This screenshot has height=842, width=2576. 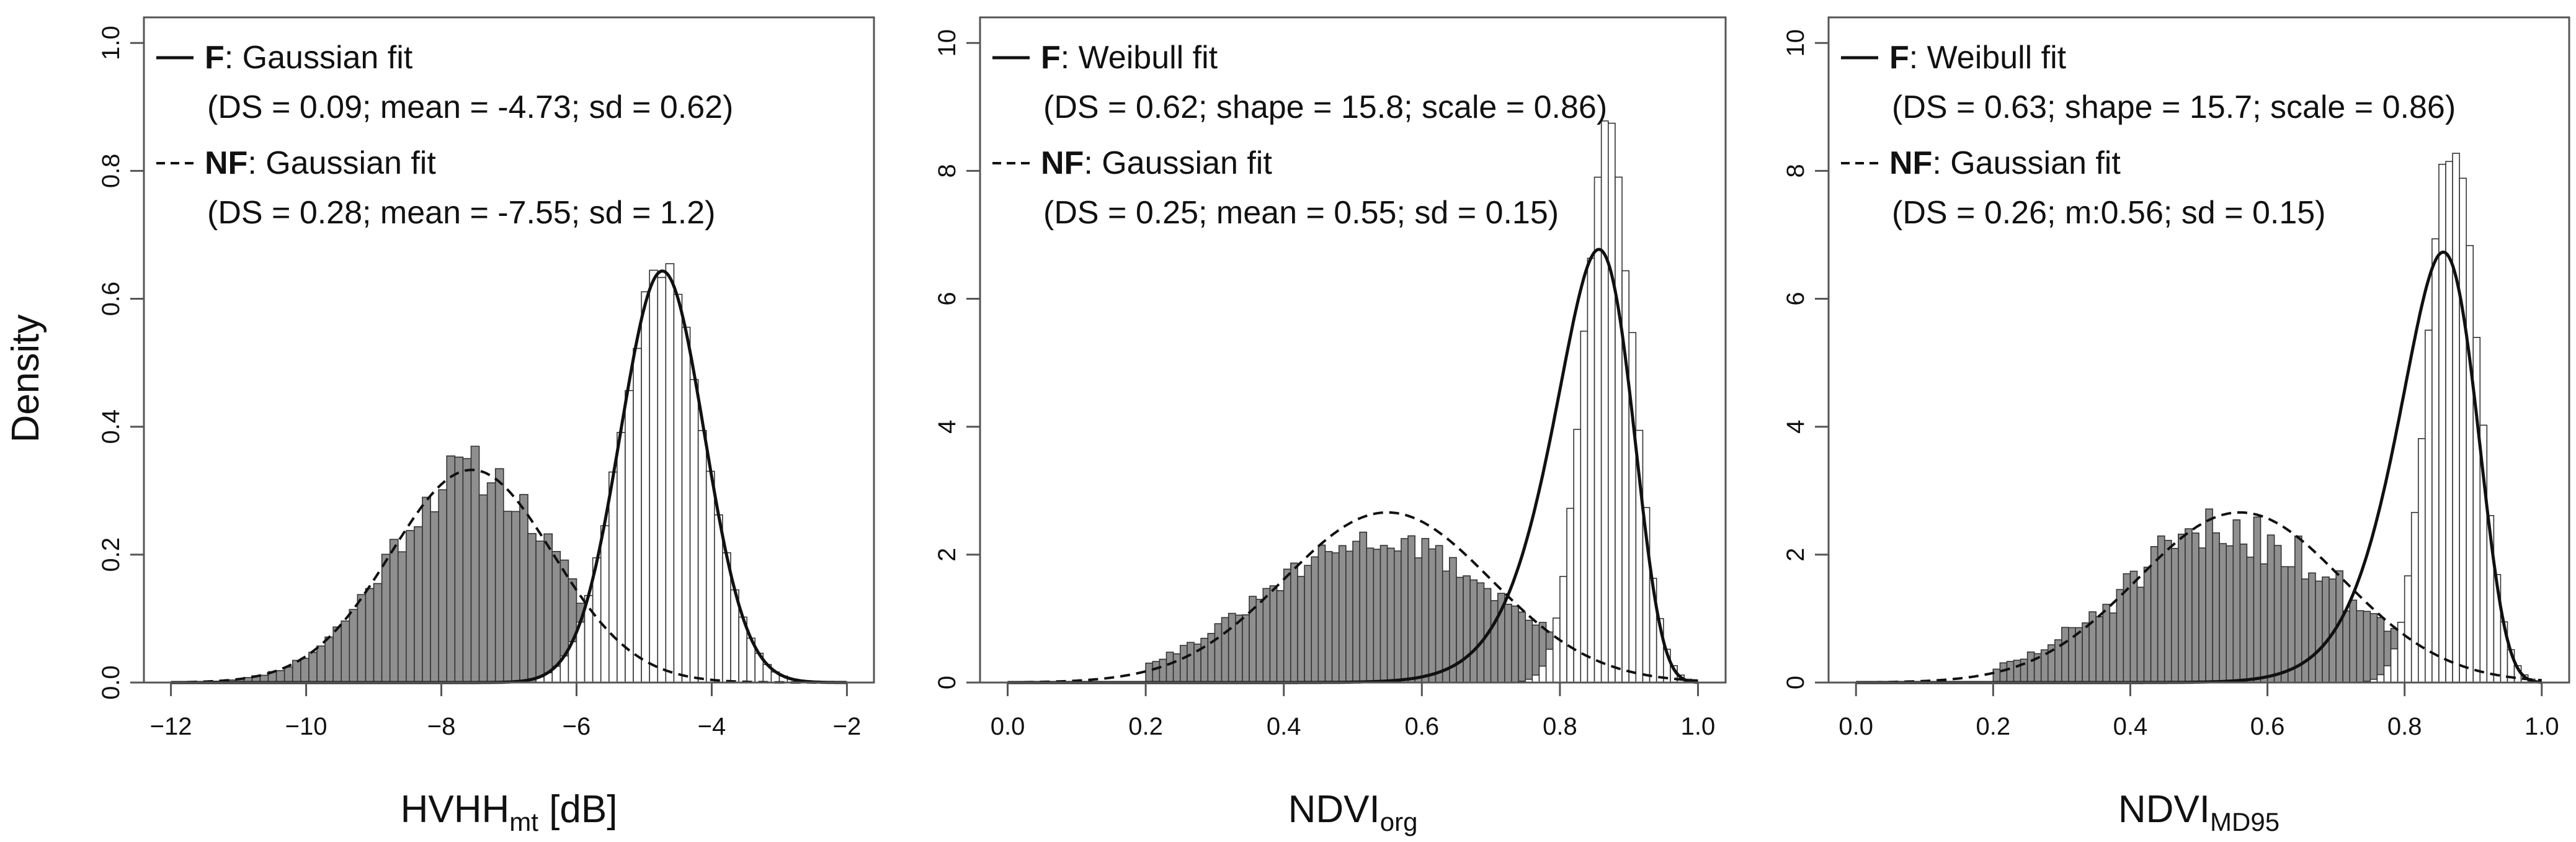 I want to click on x-axis-title-subscript: MD95, so click(x=2245, y=821).